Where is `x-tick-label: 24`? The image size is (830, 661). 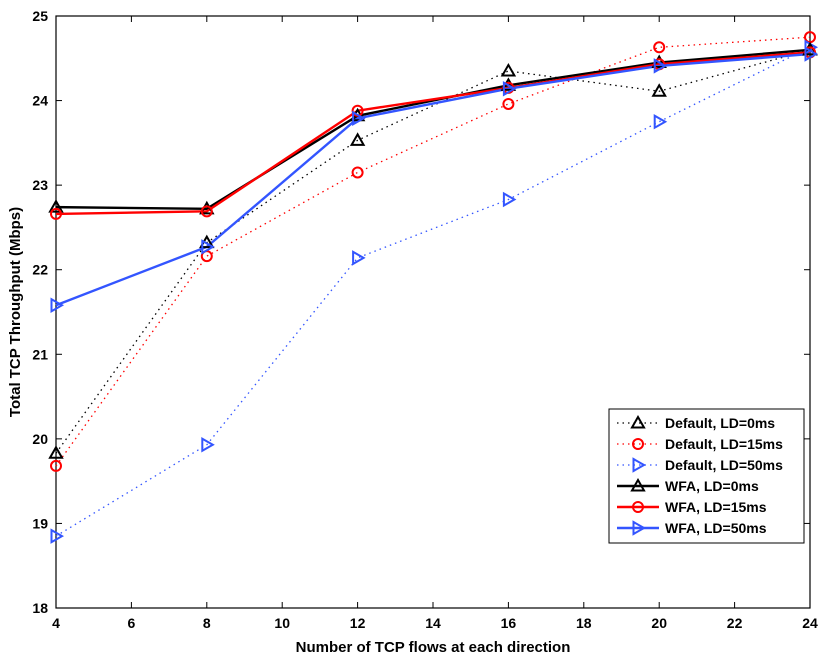 x-tick-label: 24 is located at coordinates (810, 623).